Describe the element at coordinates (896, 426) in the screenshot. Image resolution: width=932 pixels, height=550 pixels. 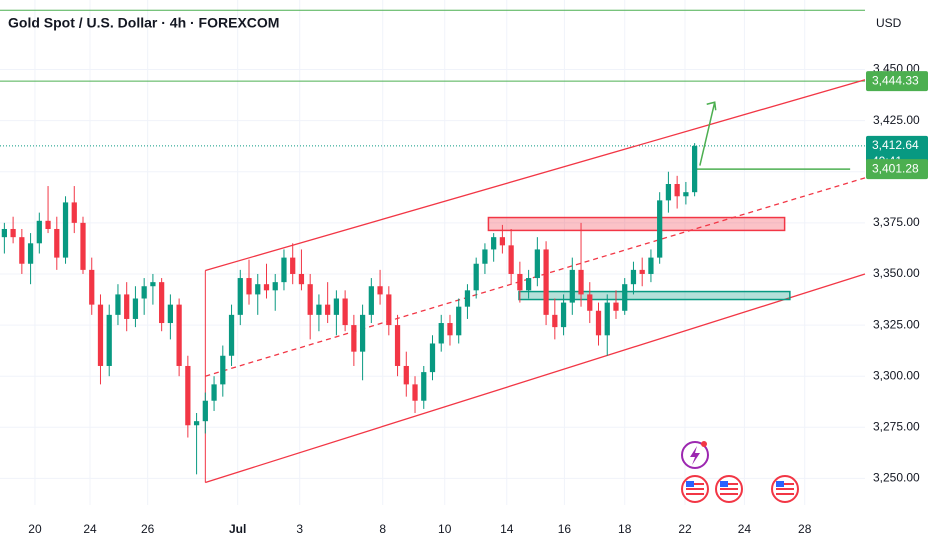
I see `y-tick-label: 3,275.00` at that location.